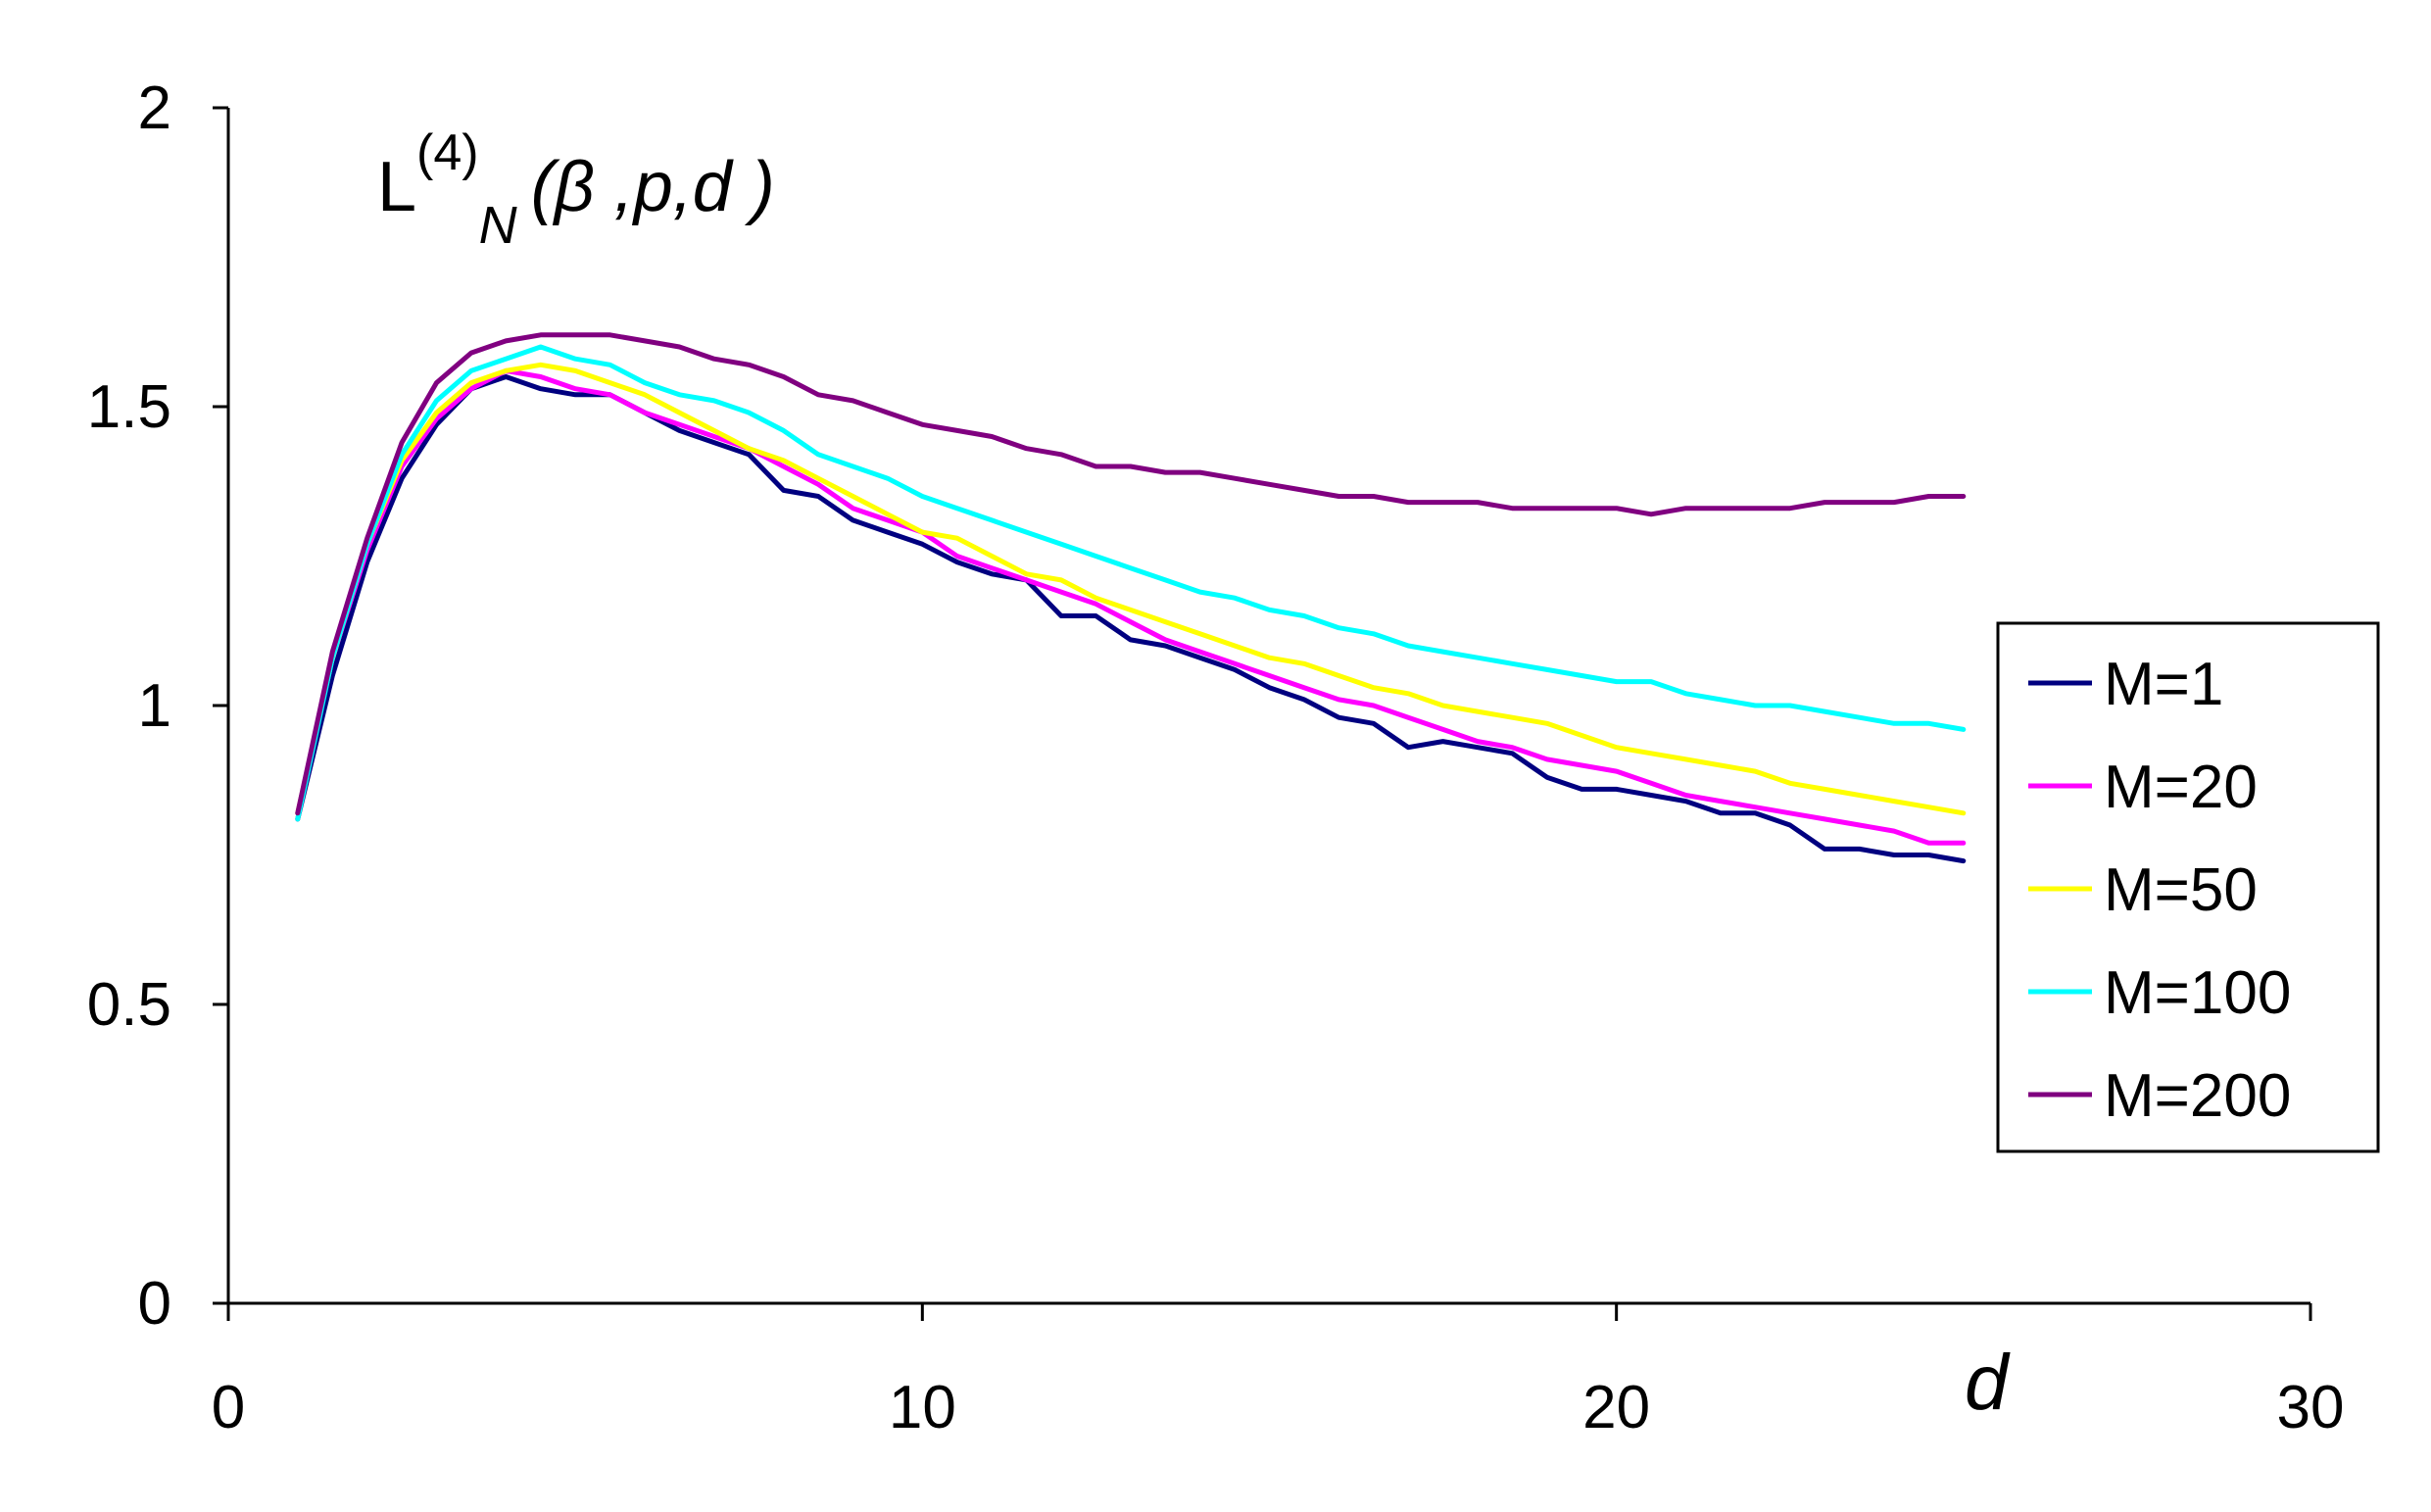  Describe the element at coordinates (129, 407) in the screenshot. I see `y-tick-label: 1.5` at that location.